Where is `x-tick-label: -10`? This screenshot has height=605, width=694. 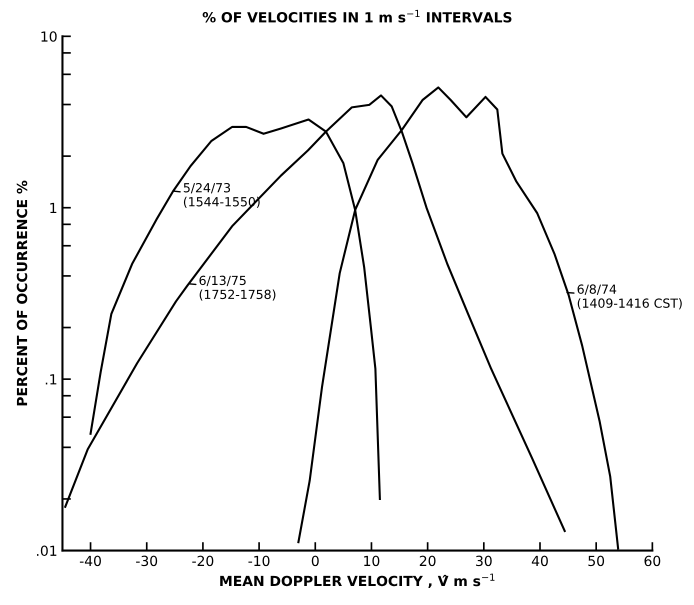 x-tick-label: -10 is located at coordinates (259, 561).